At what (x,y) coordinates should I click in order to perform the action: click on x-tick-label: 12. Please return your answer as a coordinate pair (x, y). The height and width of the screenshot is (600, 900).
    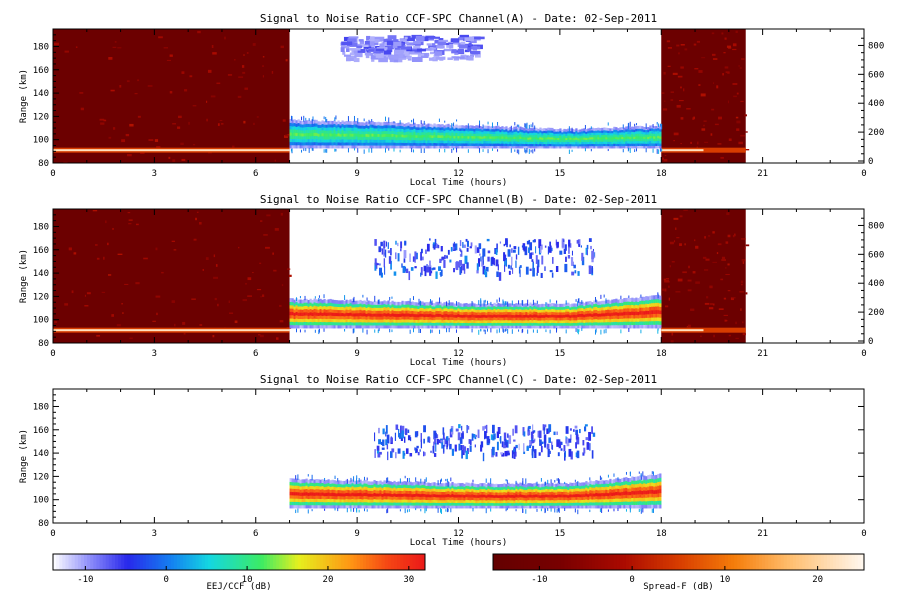
    Looking at the image, I should click on (458, 174).